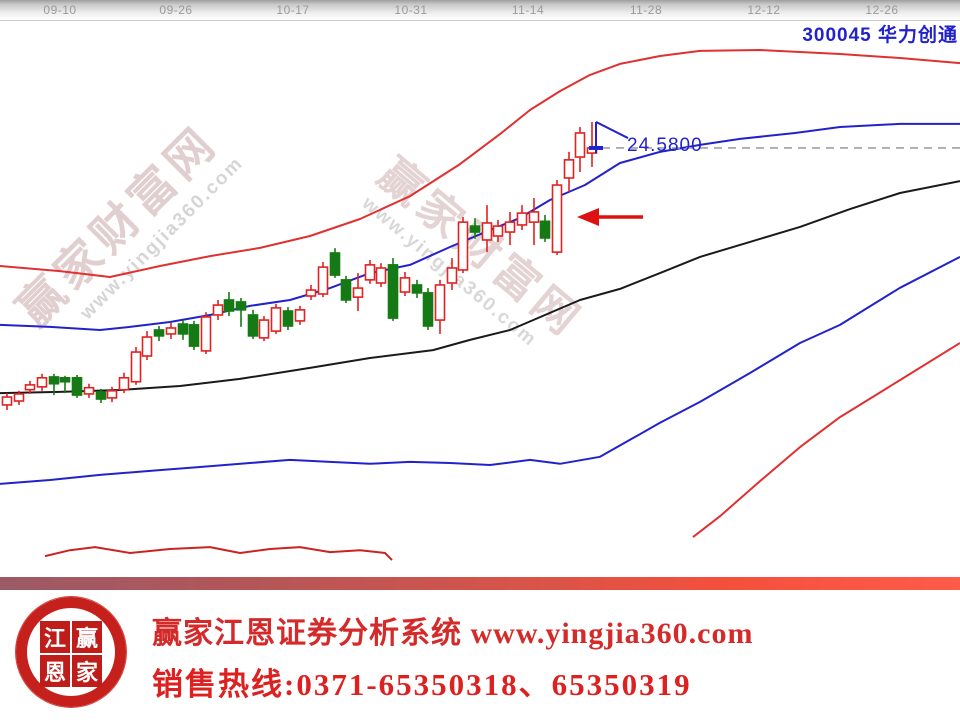 The height and width of the screenshot is (720, 960). I want to click on logo-seal-character: 恩, so click(55, 671).